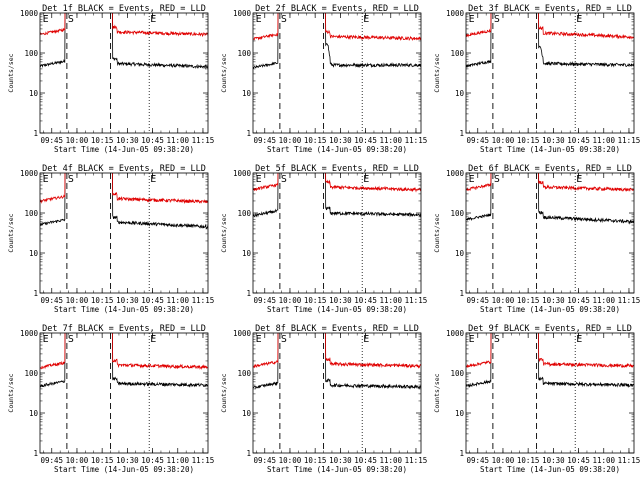  What do you see at coordinates (337, 9) in the screenshot?
I see `panel-title: Det 2f BLACK = Events, RED = LLD` at bounding box center [337, 9].